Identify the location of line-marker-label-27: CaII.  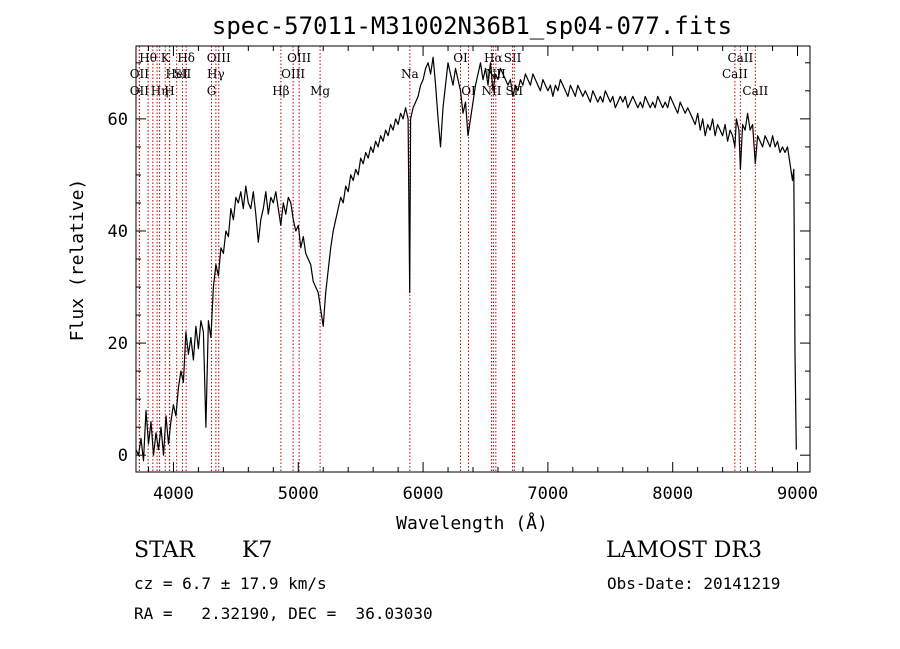
(735, 74).